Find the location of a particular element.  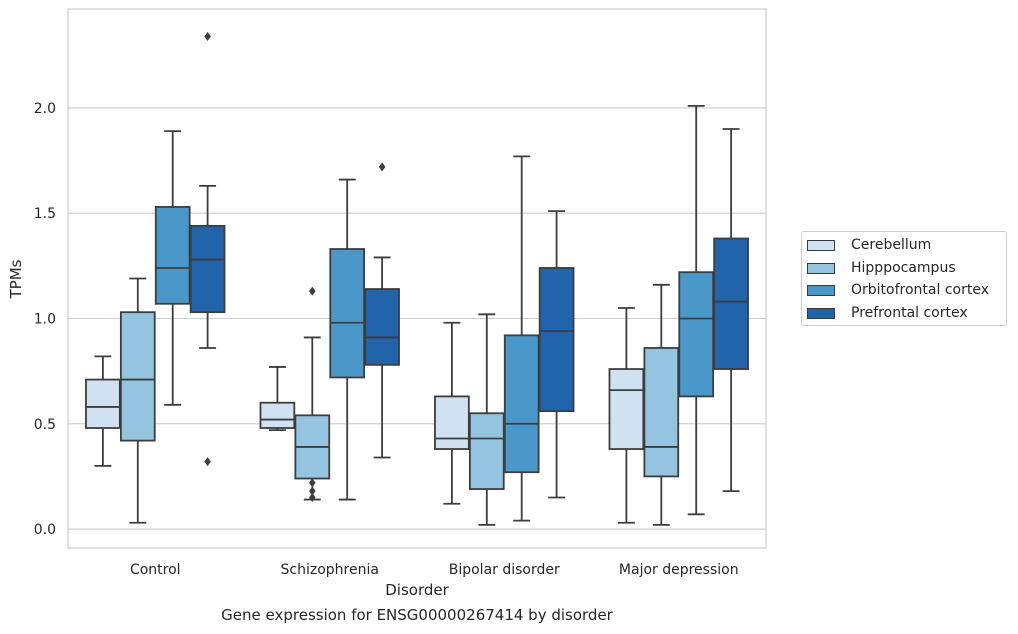

x-tick-label: Bipolar disorder is located at coordinates (504, 570).